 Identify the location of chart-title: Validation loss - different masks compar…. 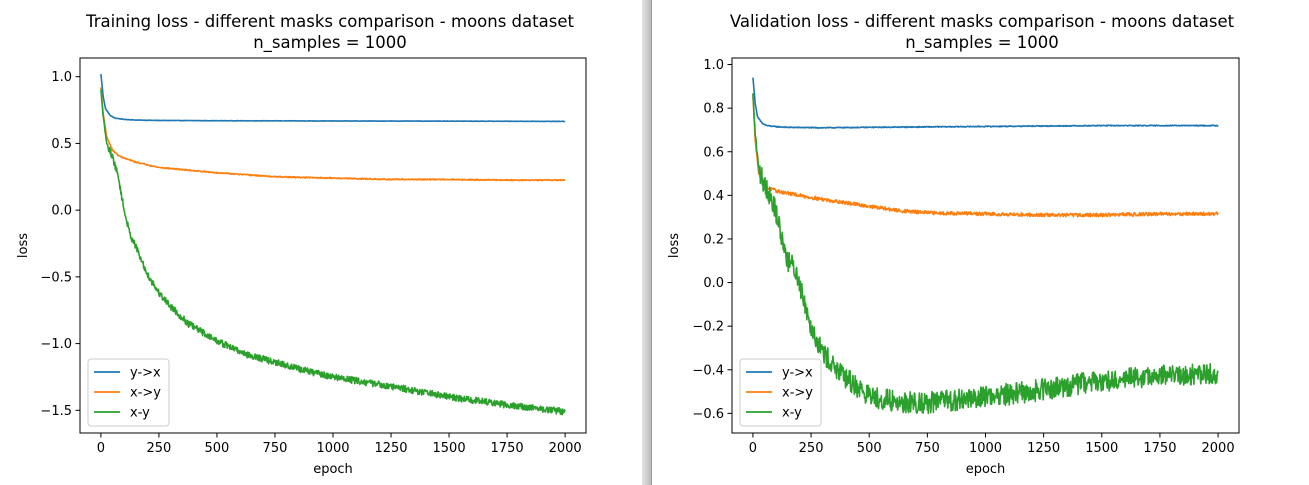
(982, 21).